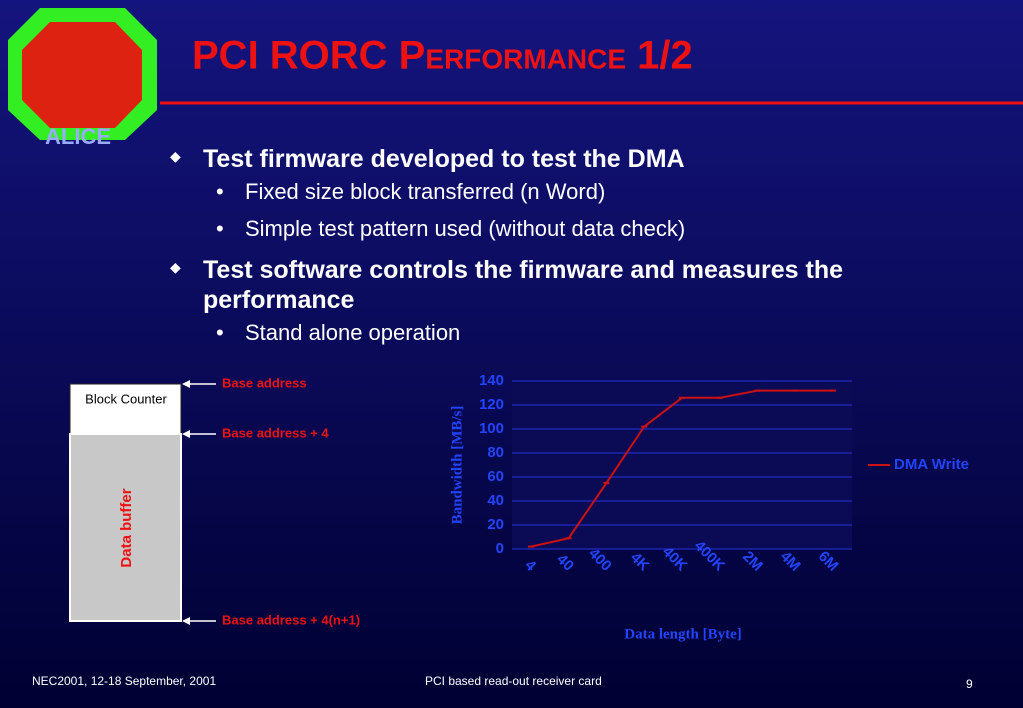 The image size is (1023, 708). I want to click on x-tick-label: 4K, so click(640, 562).